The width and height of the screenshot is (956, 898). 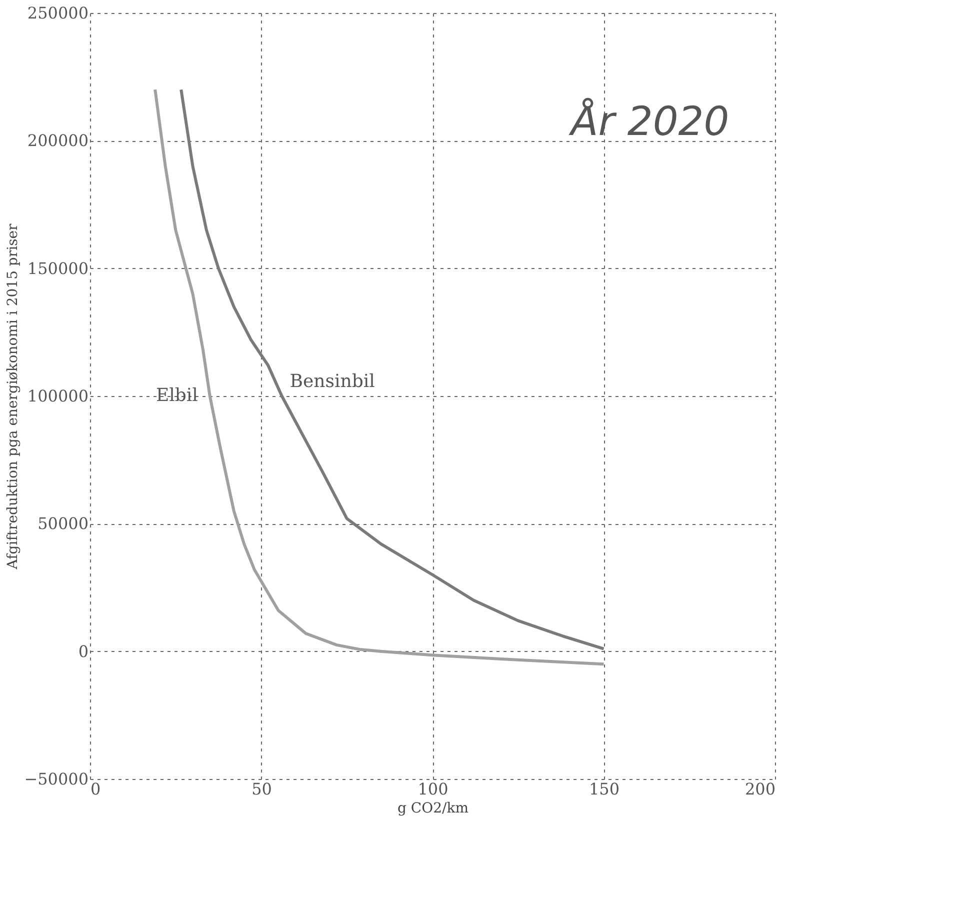 What do you see at coordinates (333, 381) in the screenshot?
I see `annotation: Bensinbil` at bounding box center [333, 381].